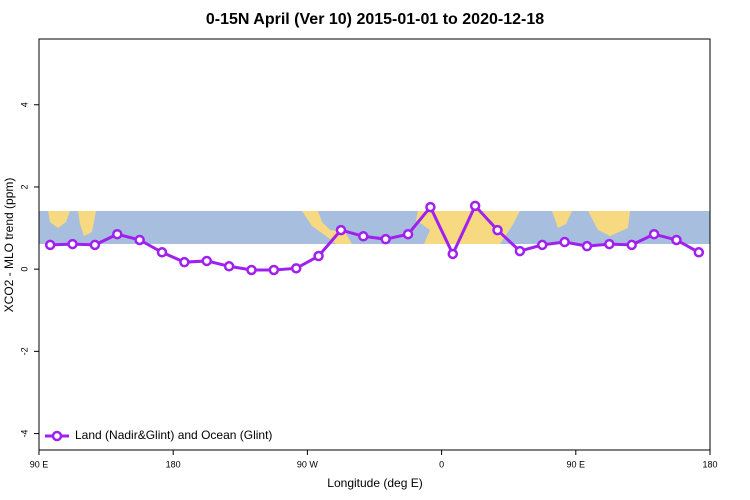  Describe the element at coordinates (24, 186) in the screenshot. I see `y-tick-label: 2` at that location.